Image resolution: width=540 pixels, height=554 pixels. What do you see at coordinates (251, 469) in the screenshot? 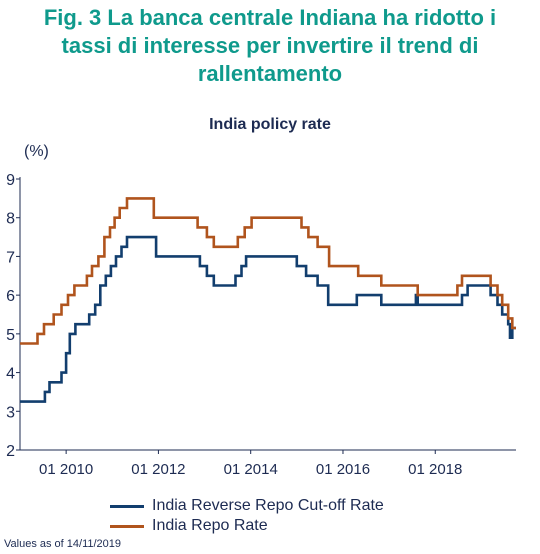
I see `x-tick-label: 01 2014` at bounding box center [251, 469].